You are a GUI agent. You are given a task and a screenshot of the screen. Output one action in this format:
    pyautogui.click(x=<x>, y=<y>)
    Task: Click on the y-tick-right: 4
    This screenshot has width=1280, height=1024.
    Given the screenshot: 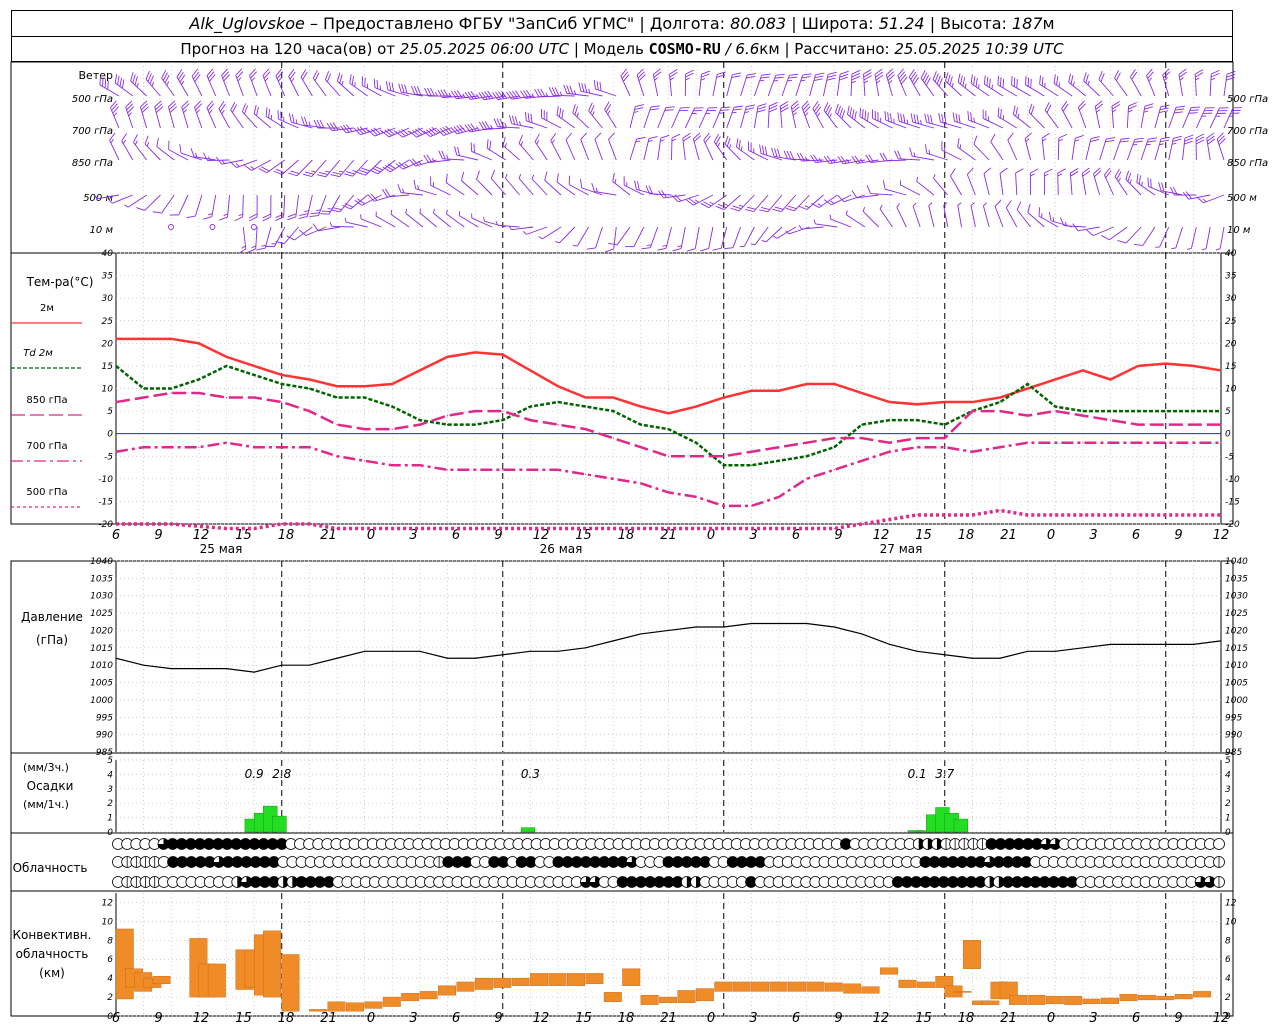 What is the action you would take?
    pyautogui.click(x=1228, y=775)
    